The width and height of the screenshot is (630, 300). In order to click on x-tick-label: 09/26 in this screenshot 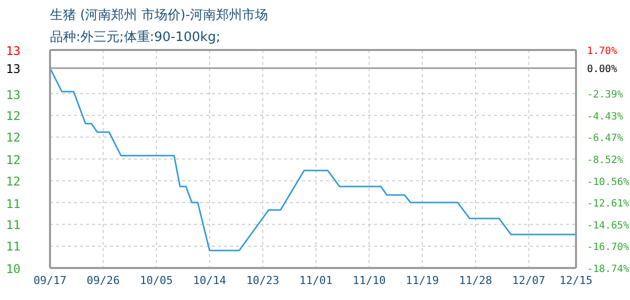, I will do `click(103, 280)`.